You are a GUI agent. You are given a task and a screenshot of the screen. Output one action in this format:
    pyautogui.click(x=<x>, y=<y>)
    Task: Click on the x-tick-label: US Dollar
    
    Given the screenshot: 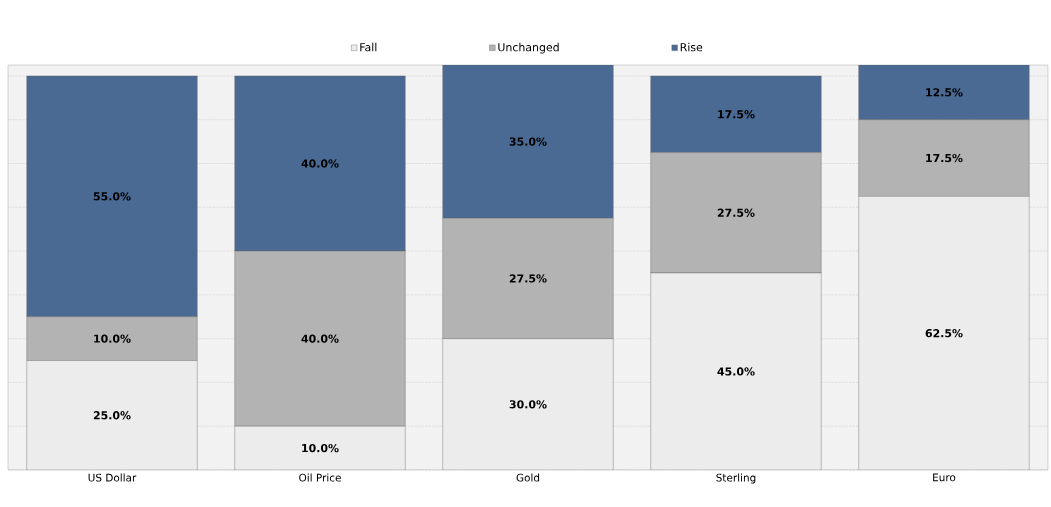 What is the action you would take?
    pyautogui.click(x=112, y=477)
    